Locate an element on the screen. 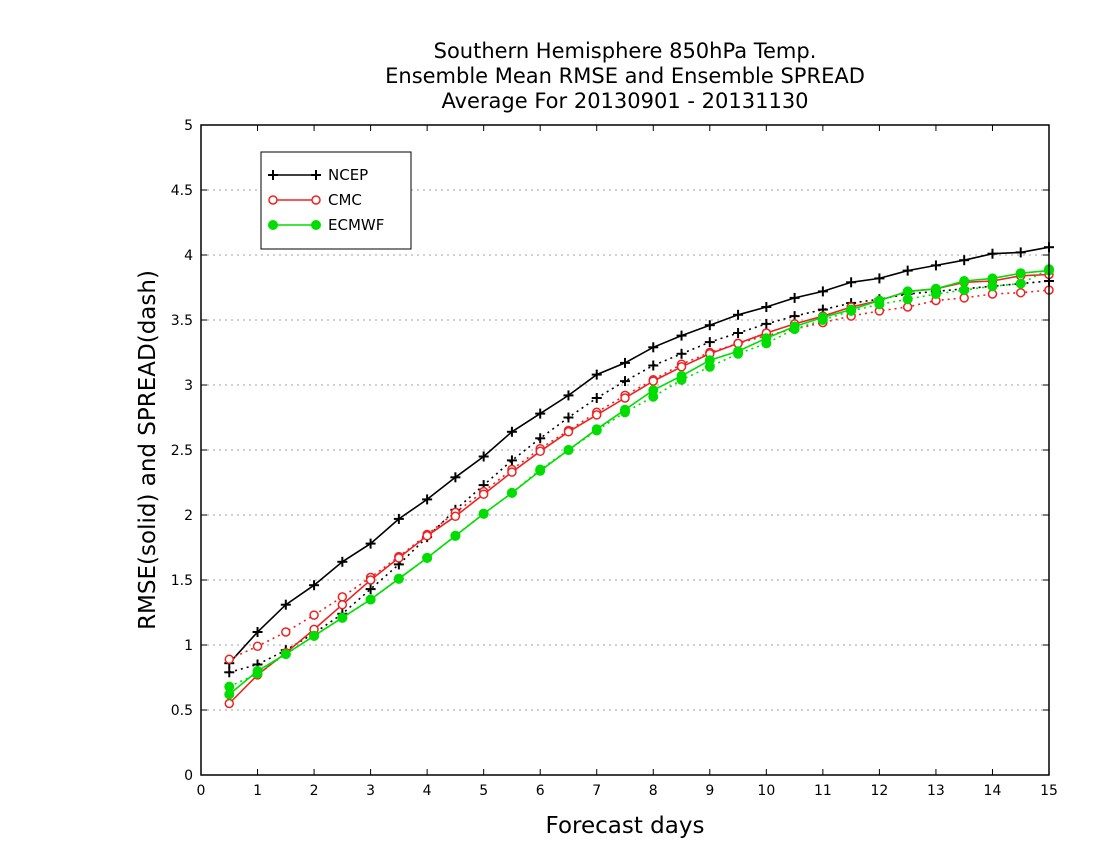 This screenshot has width=1100, height=850. x-tick-label: 9 is located at coordinates (709, 791).